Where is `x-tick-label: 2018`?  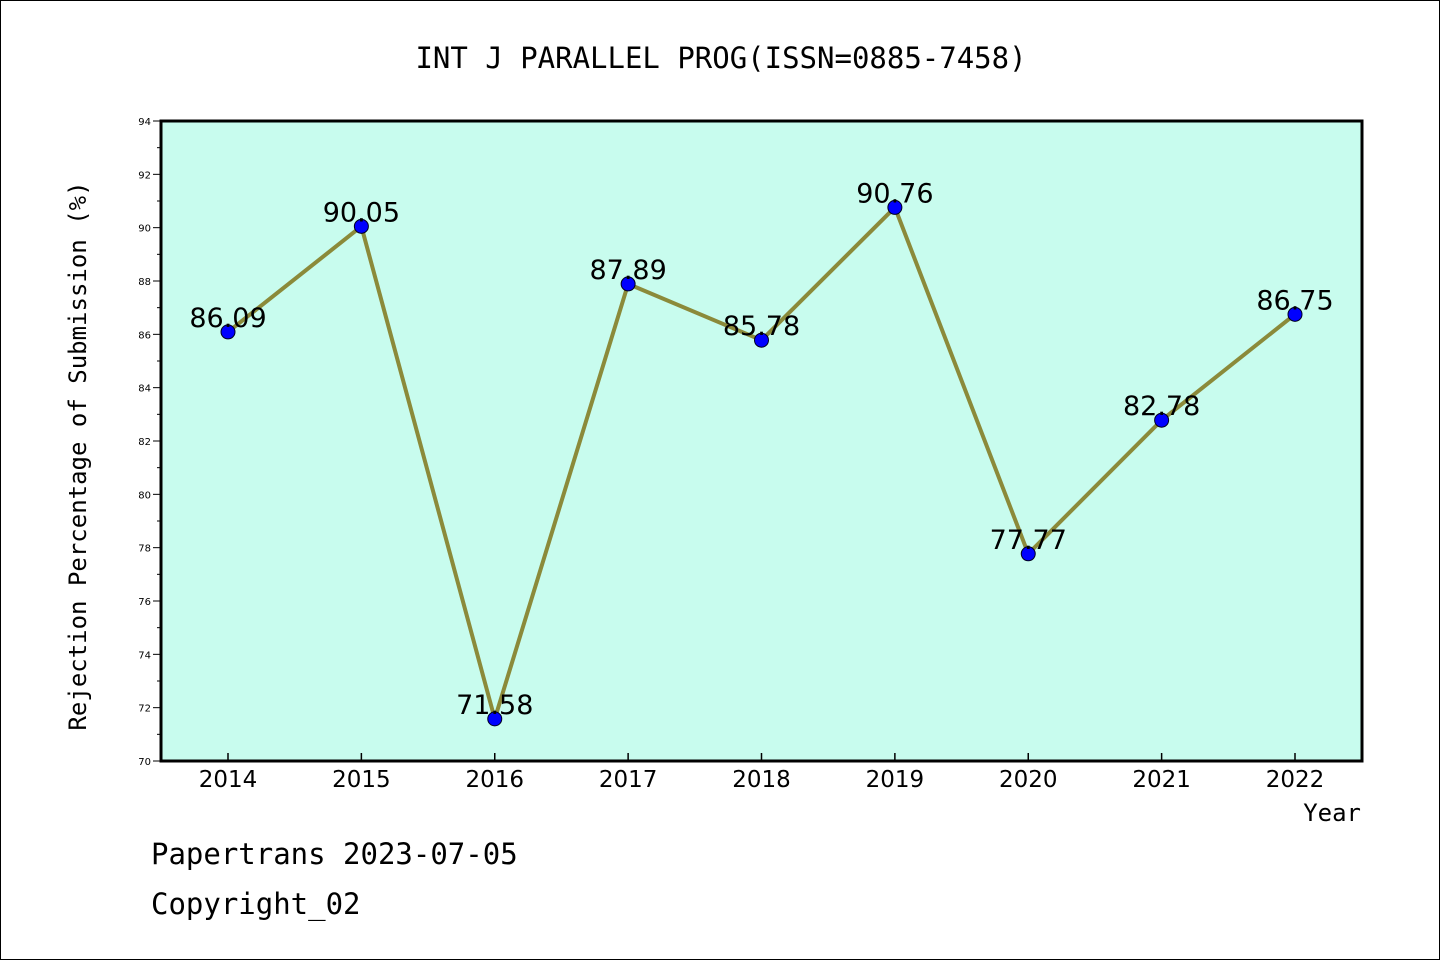 x-tick-label: 2018 is located at coordinates (761, 780).